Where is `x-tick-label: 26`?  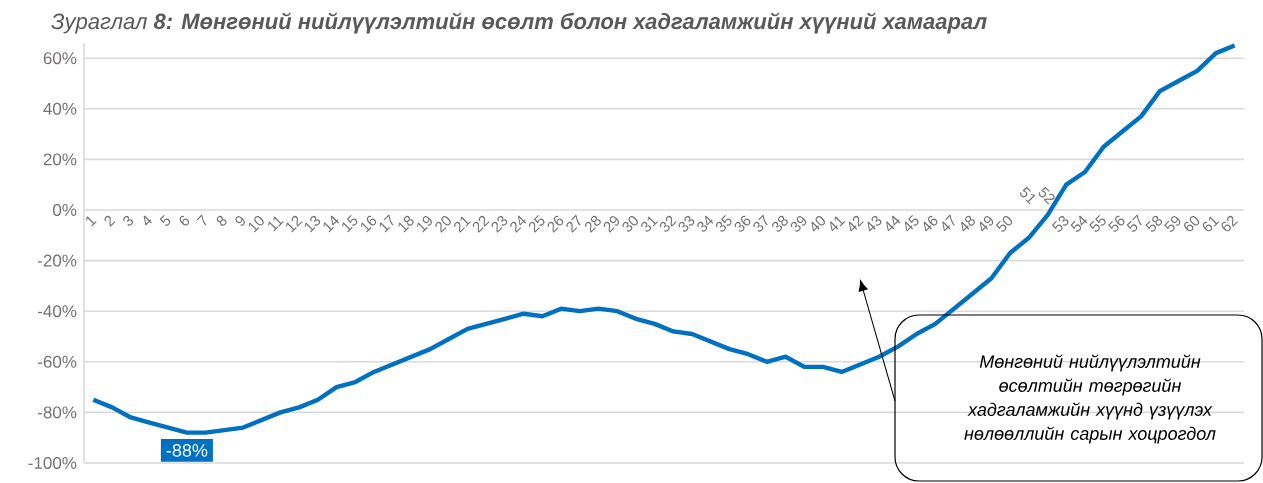
x-tick-label: 26 is located at coordinates (555, 224).